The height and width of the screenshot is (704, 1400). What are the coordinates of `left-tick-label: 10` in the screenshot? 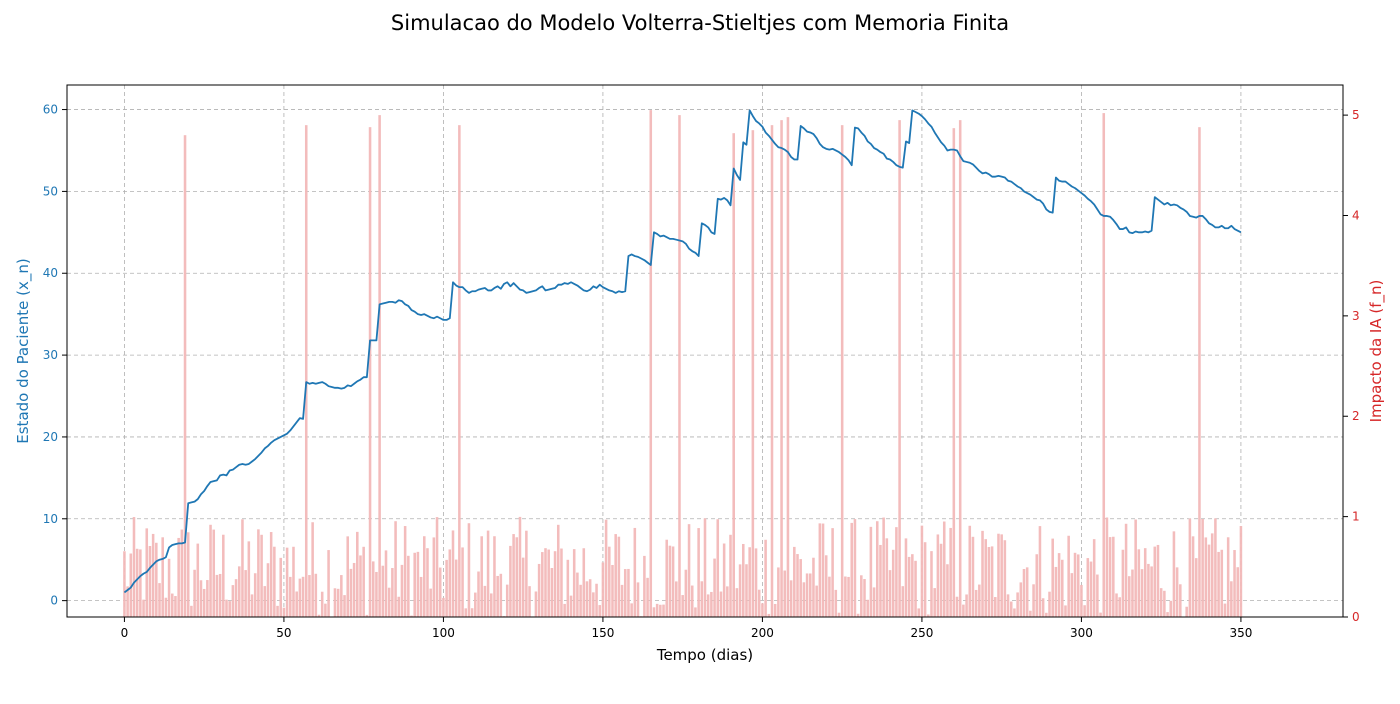 It's located at (50, 519).